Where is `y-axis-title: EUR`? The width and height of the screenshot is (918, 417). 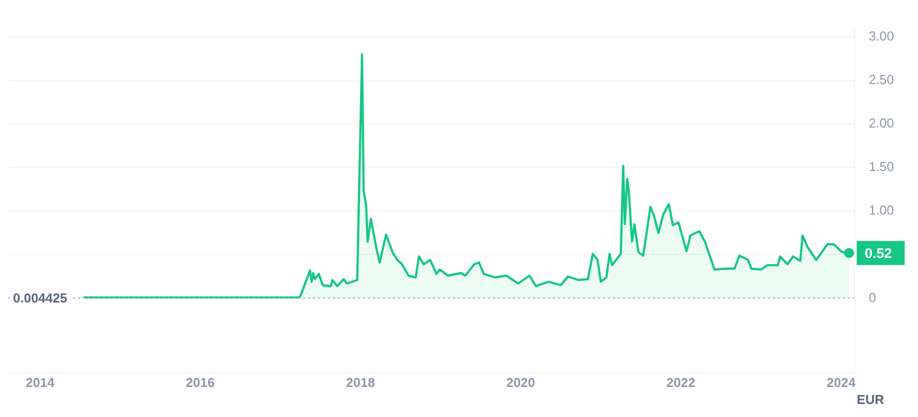 y-axis-title: EUR is located at coordinates (870, 400).